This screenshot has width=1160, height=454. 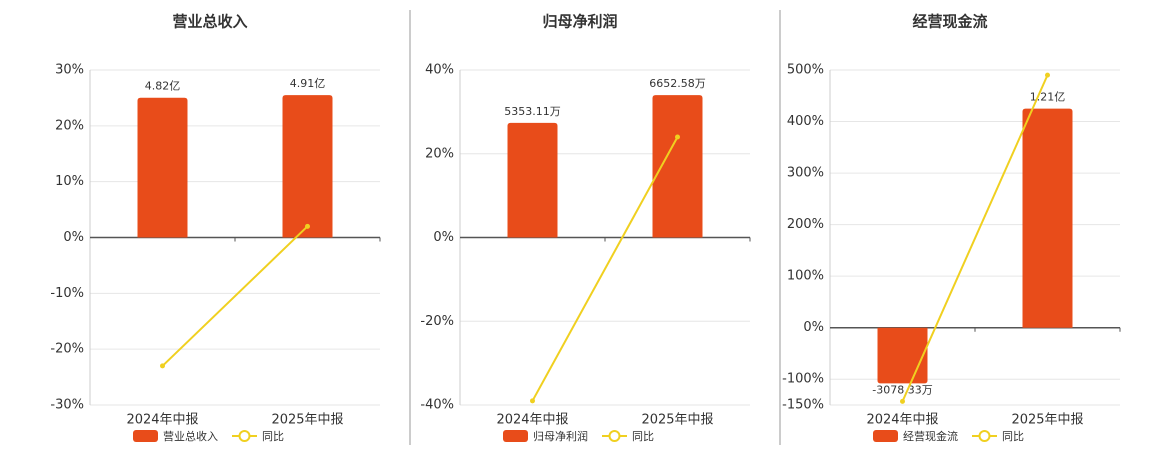 What do you see at coordinates (803, 405) in the screenshot?
I see `y-tick-label: -150%` at bounding box center [803, 405].